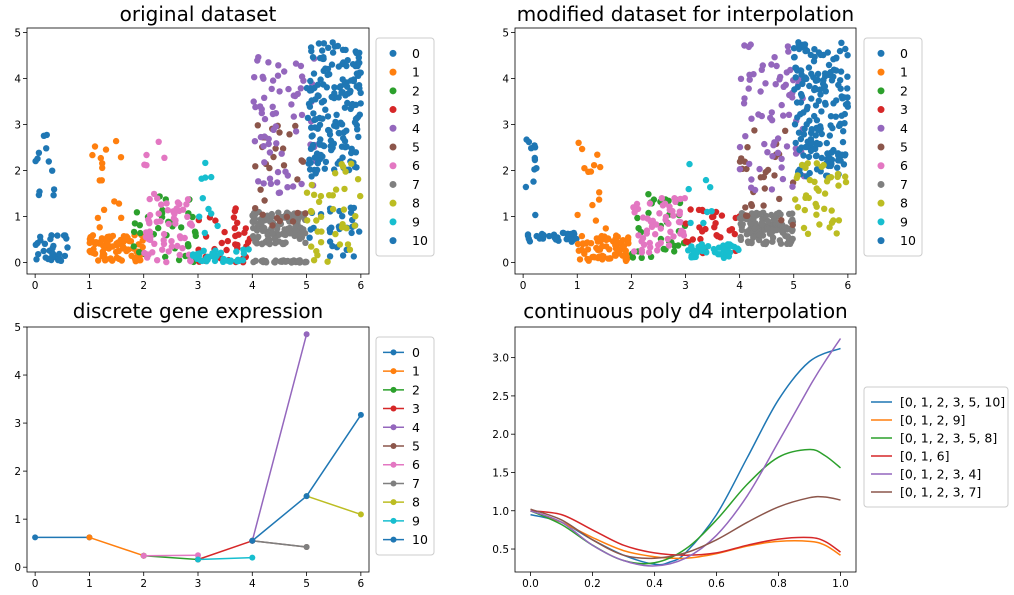  Describe the element at coordinates (936, 447) in the screenshot. I see `legend-box` at that location.